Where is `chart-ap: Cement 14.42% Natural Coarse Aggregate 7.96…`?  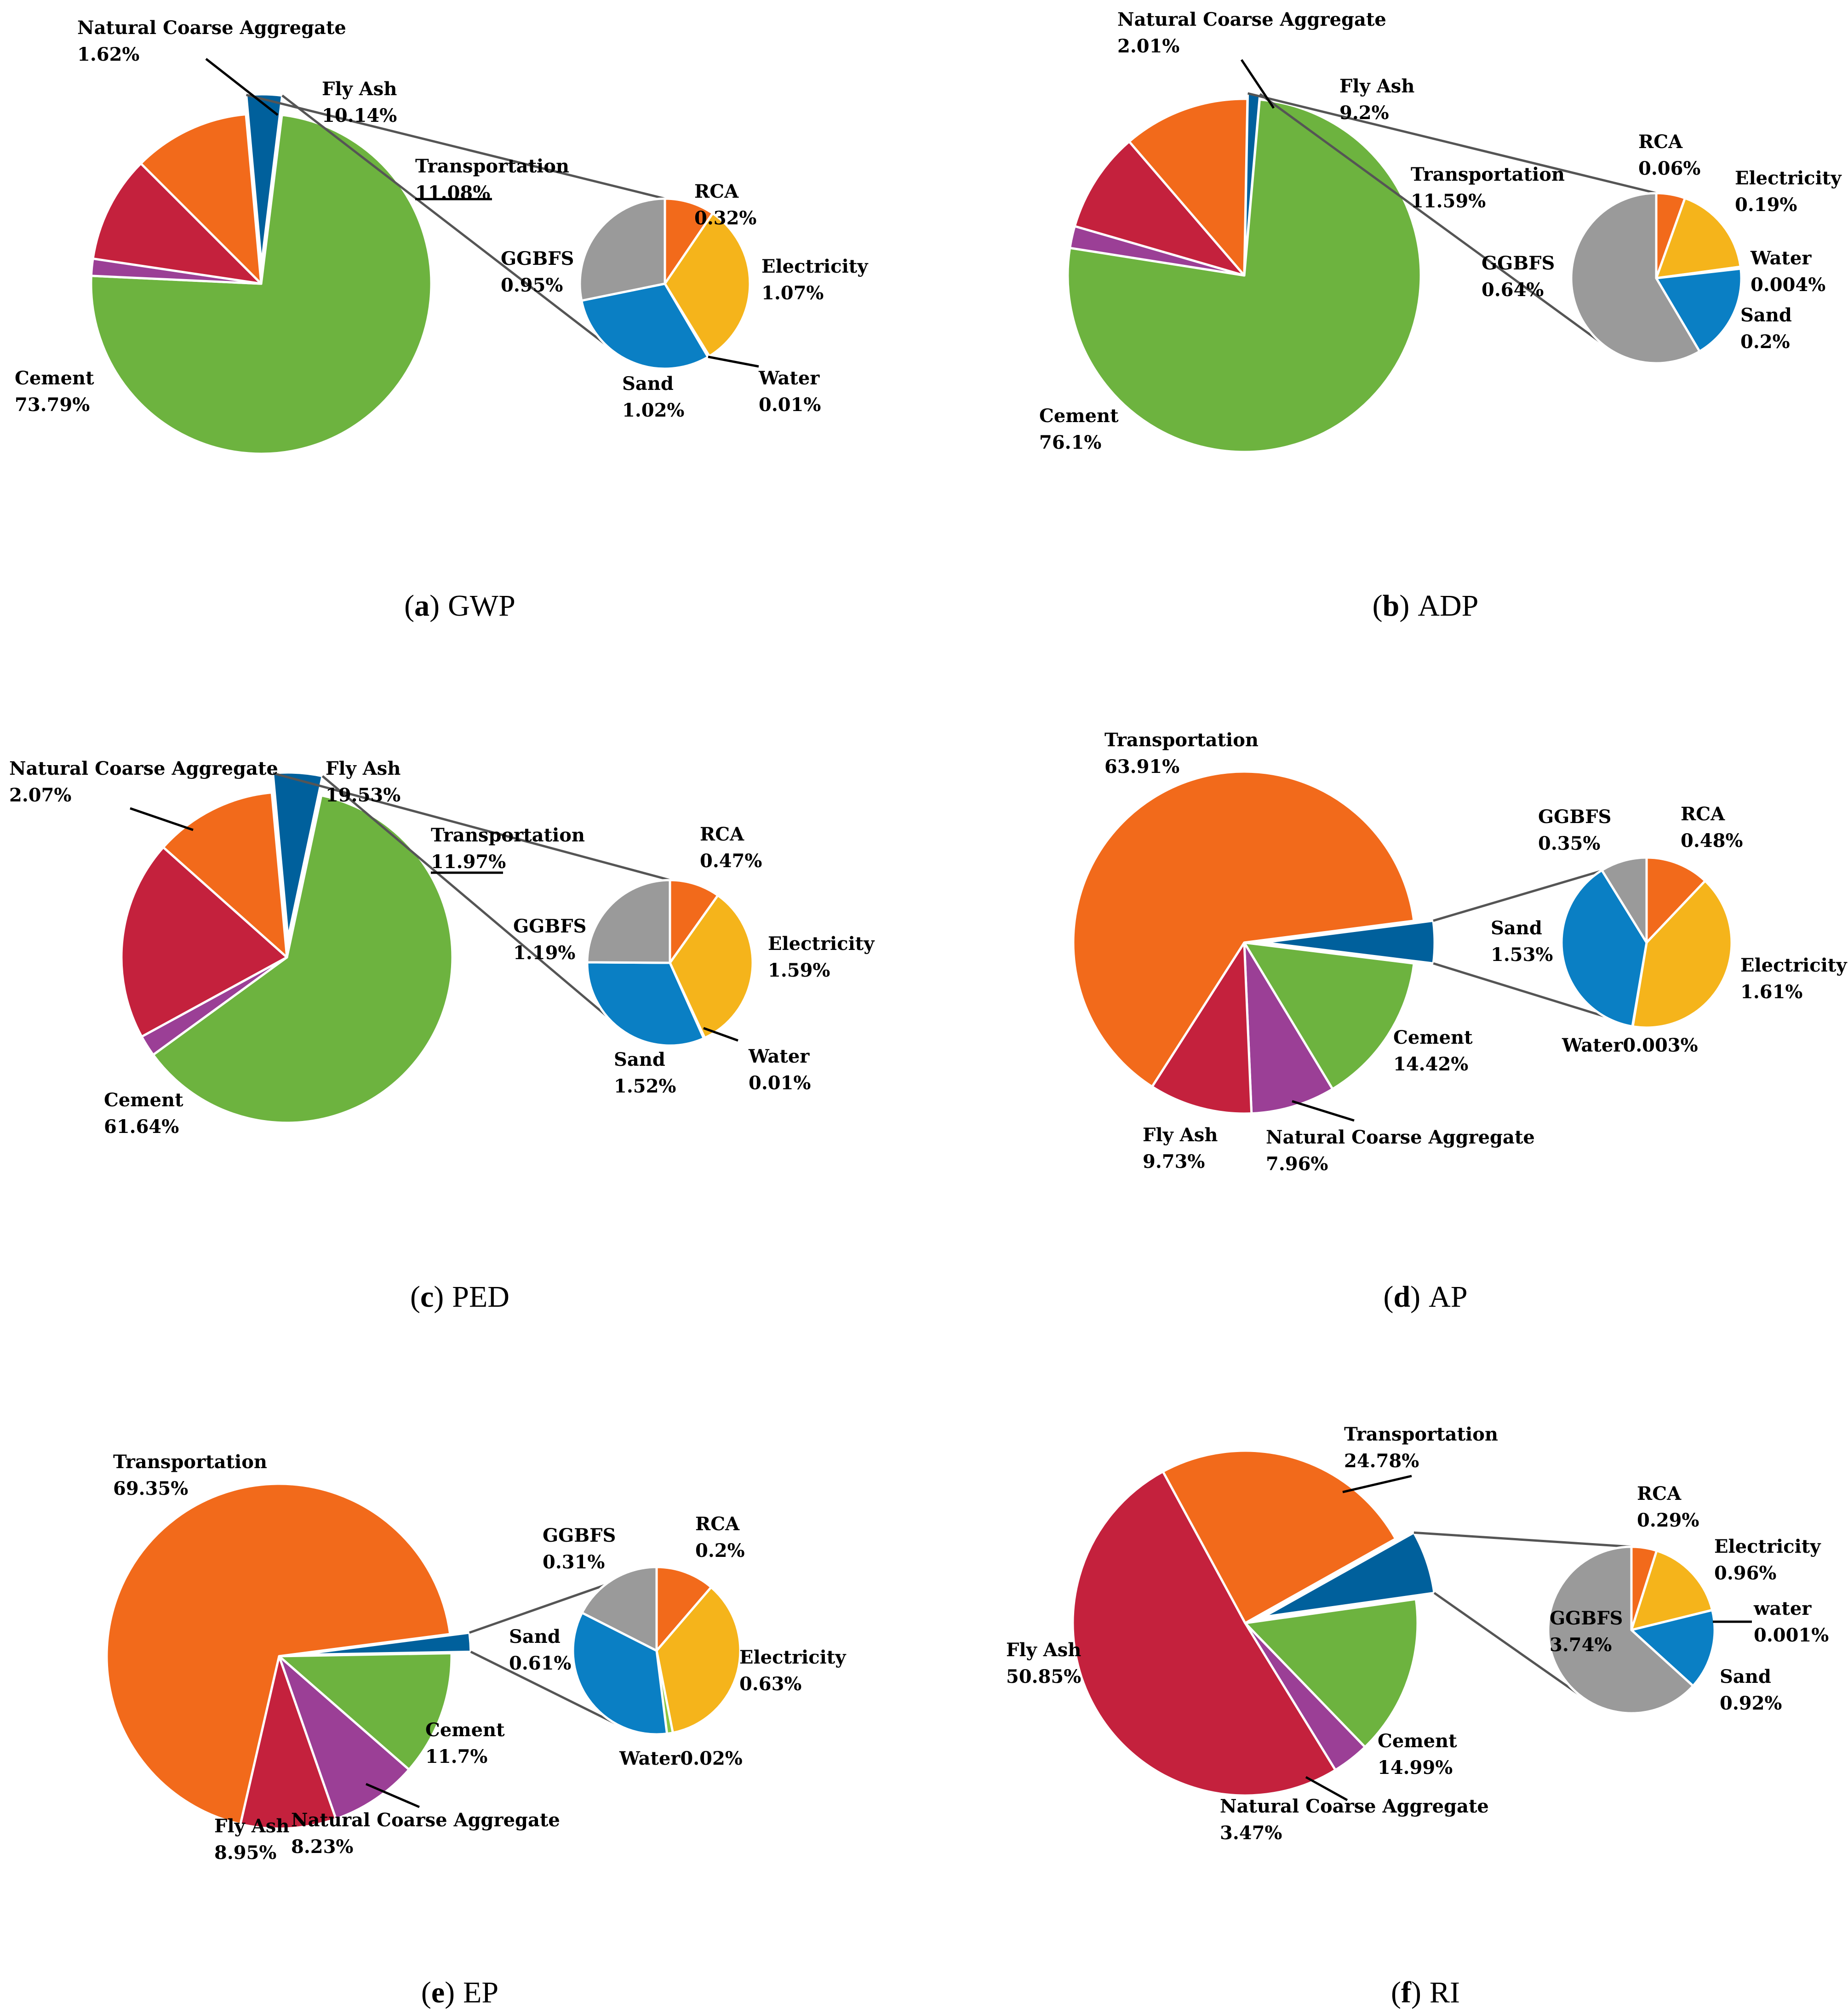
chart-ap: Cement 14.42% Natural Coarse Aggregate 7.96… is located at coordinates (1460, 1022).